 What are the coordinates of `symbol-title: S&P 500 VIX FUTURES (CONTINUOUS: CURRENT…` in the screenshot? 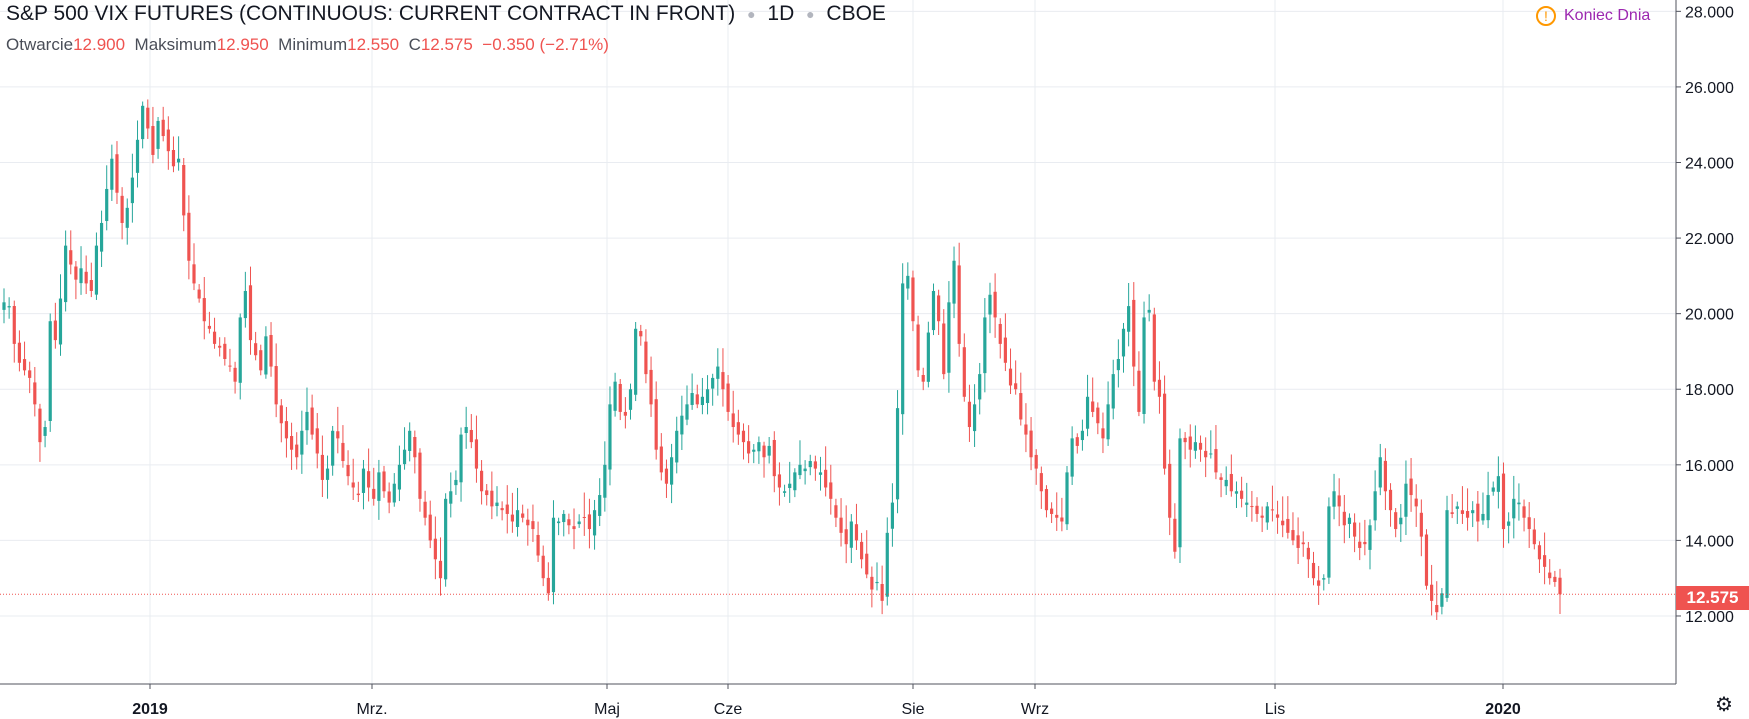 It's located at (371, 13).